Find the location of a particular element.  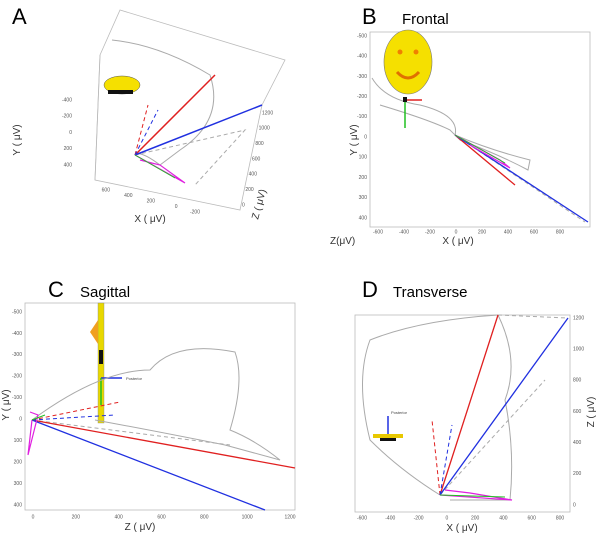

axis-label: X ( μV) is located at coordinates (457, 241).